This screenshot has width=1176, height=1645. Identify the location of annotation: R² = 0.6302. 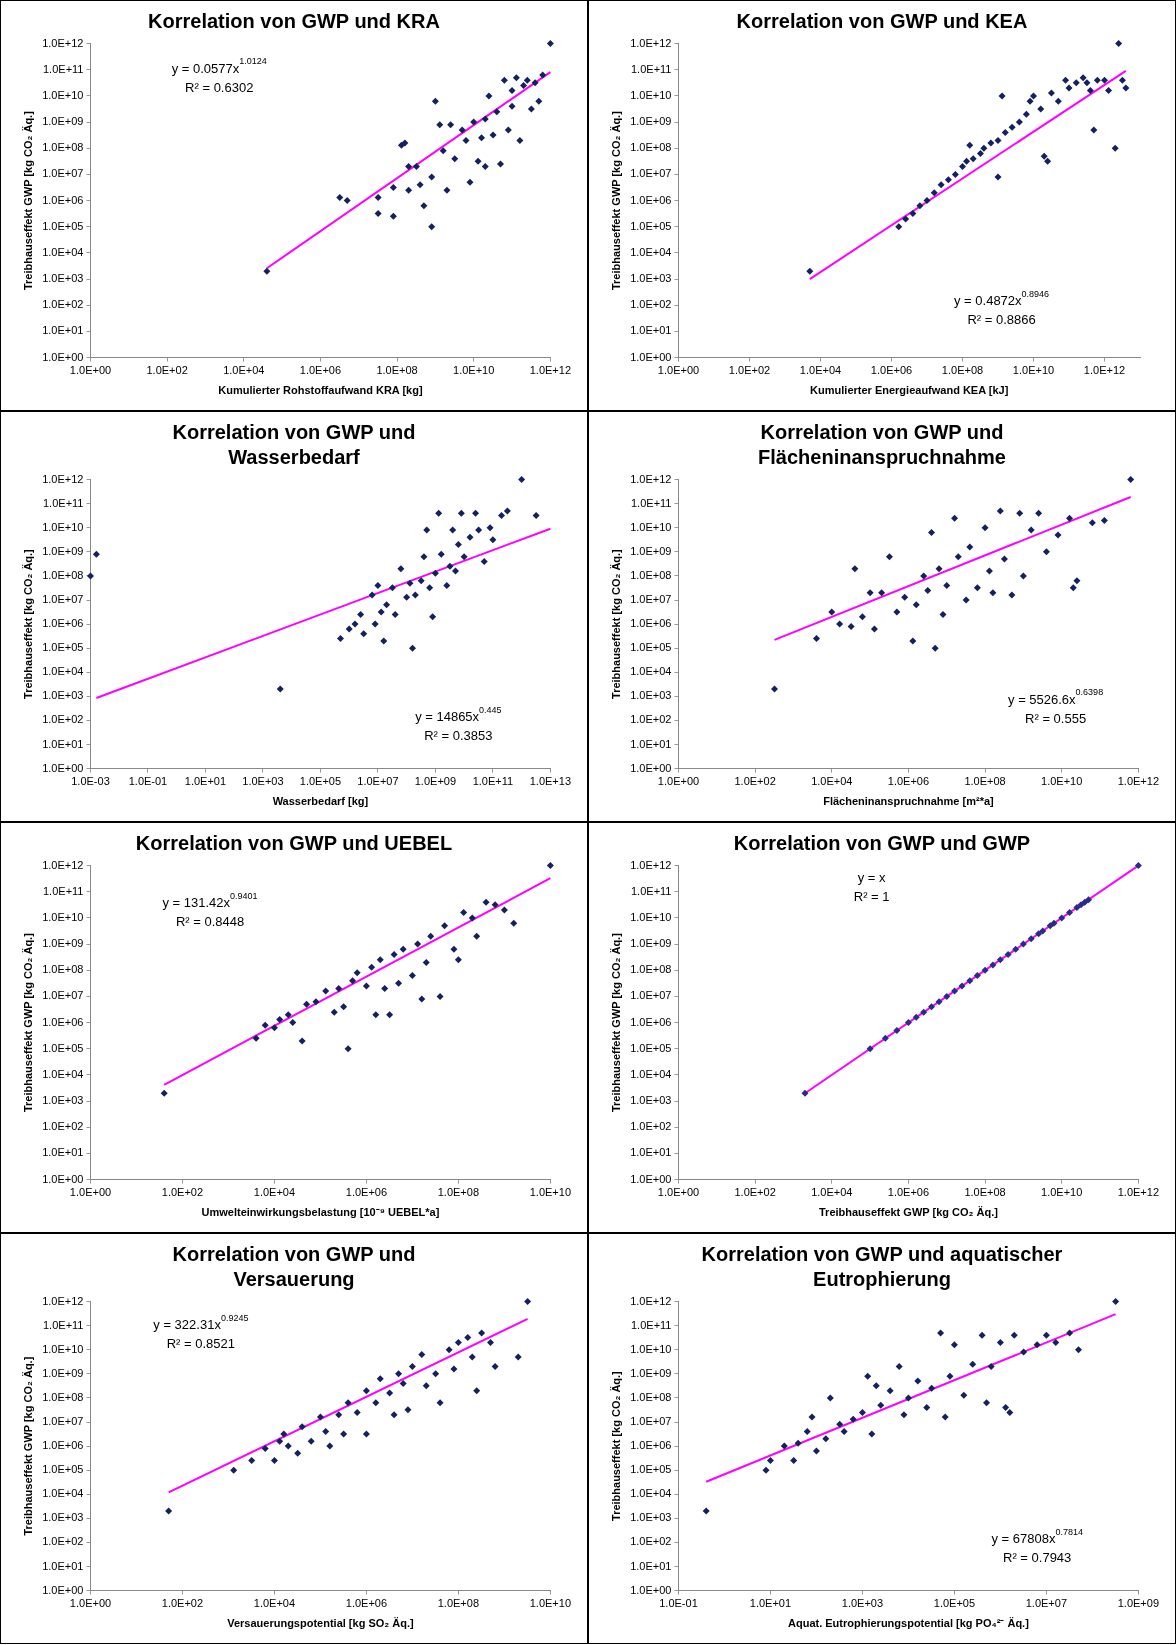
(219, 87).